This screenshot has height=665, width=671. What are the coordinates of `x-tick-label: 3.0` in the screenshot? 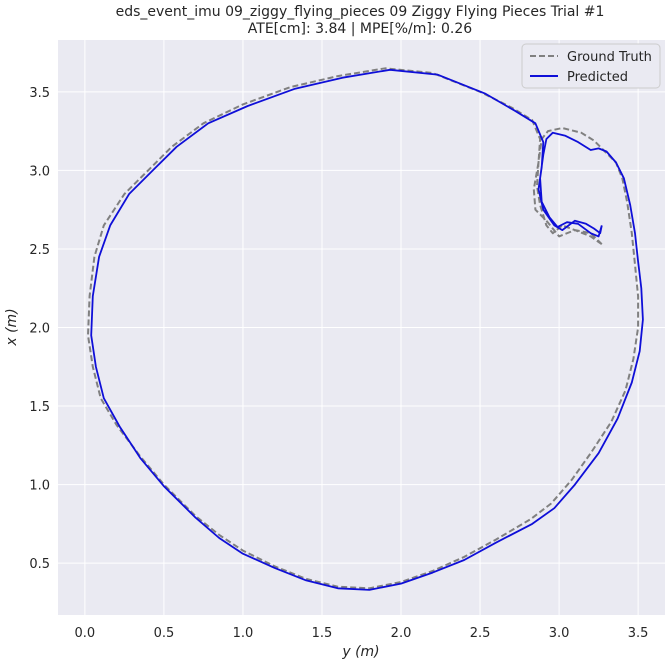 It's located at (559, 633).